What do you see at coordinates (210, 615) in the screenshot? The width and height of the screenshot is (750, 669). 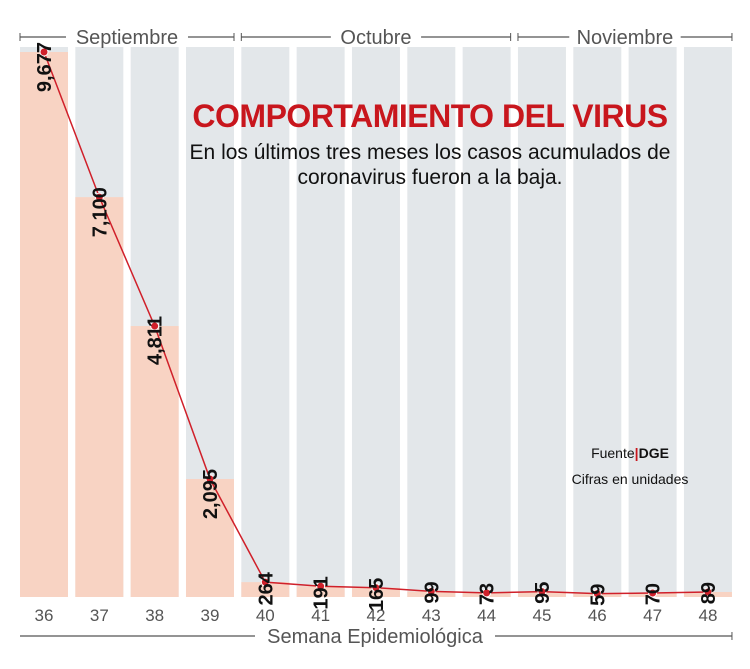 I see `x-tick-label: 39` at bounding box center [210, 615].